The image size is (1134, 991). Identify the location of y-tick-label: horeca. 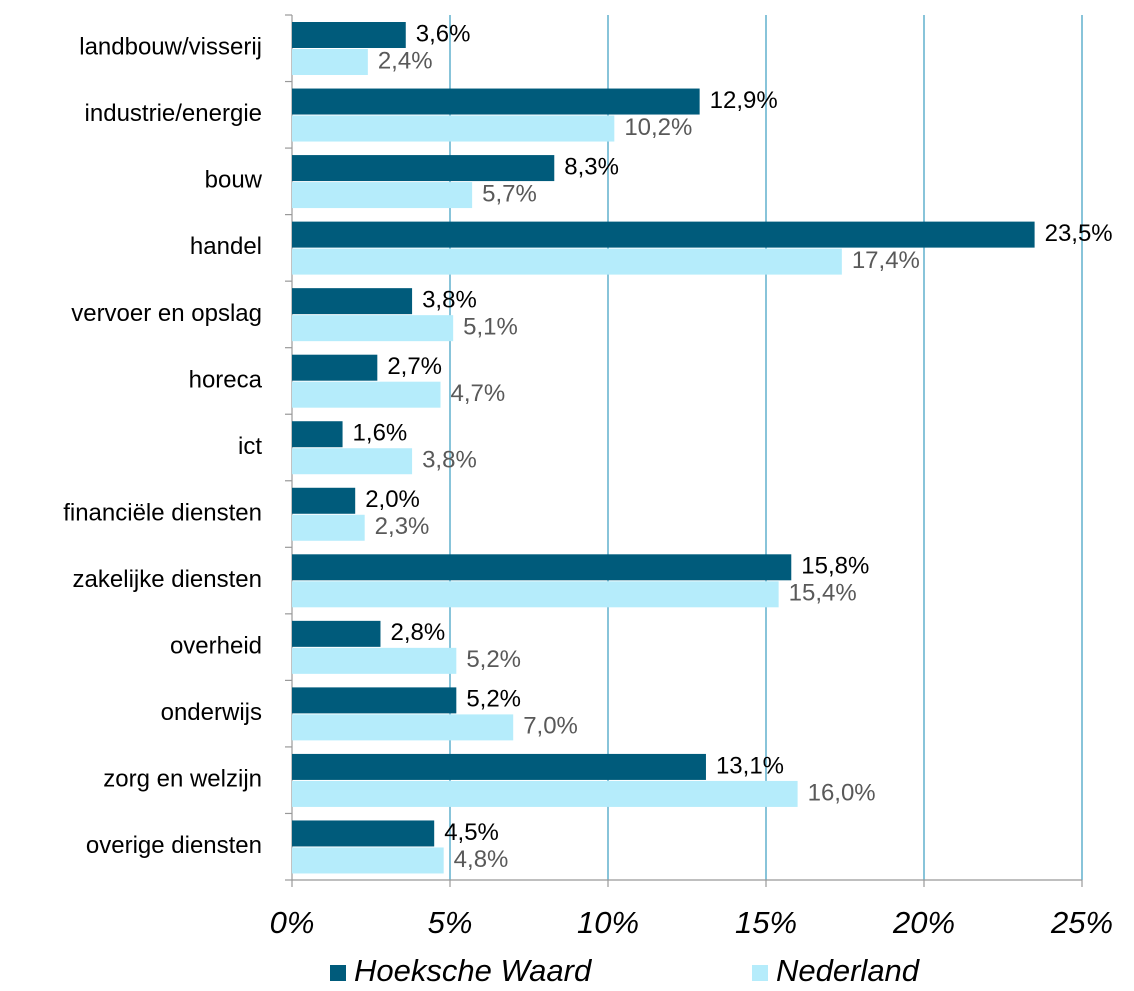
(226, 379).